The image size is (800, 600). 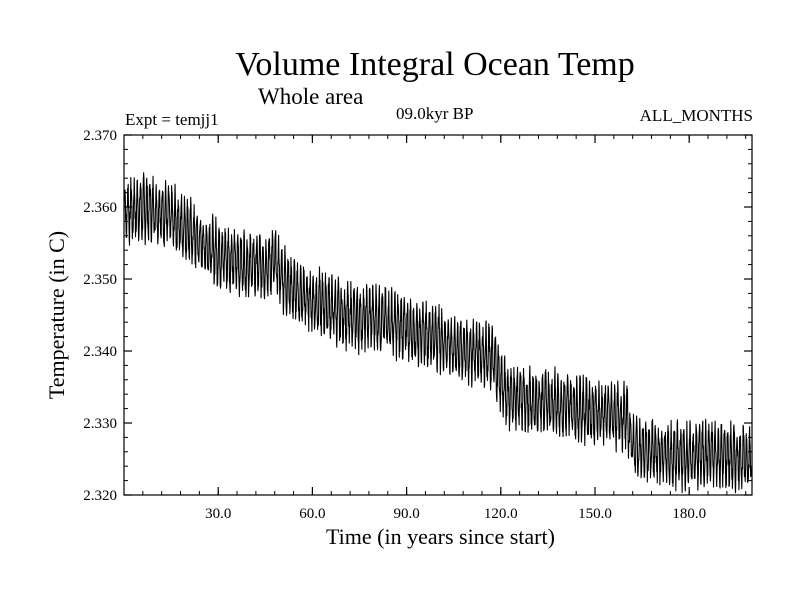 I want to click on y-tick-label: 2.340, so click(x=100, y=352).